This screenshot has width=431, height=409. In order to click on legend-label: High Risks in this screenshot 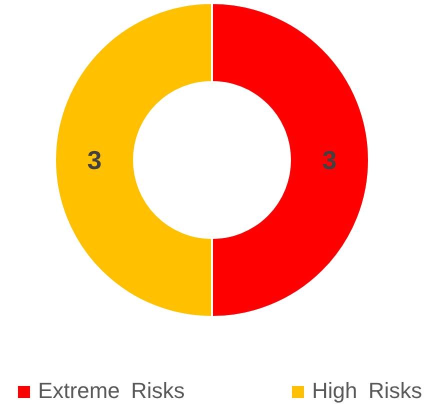, I will do `click(367, 390)`.